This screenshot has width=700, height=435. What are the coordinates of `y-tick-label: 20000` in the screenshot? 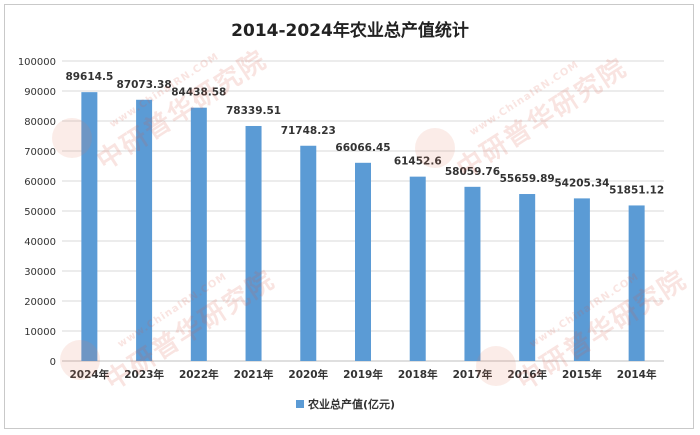 It's located at (40, 302).